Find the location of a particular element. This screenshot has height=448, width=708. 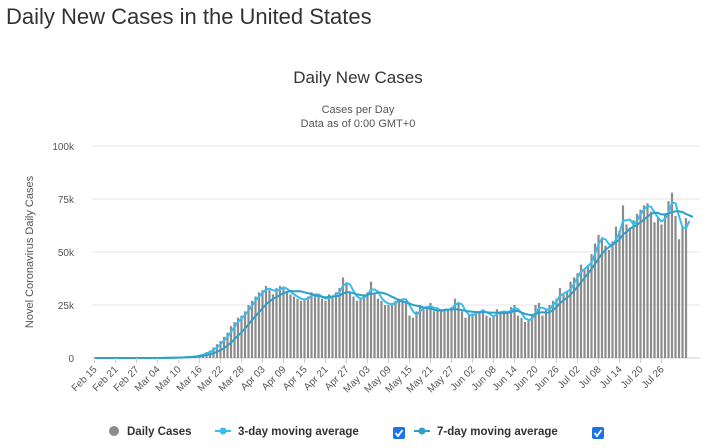

legend-item-2: 3-day moving average is located at coordinates (287, 432).